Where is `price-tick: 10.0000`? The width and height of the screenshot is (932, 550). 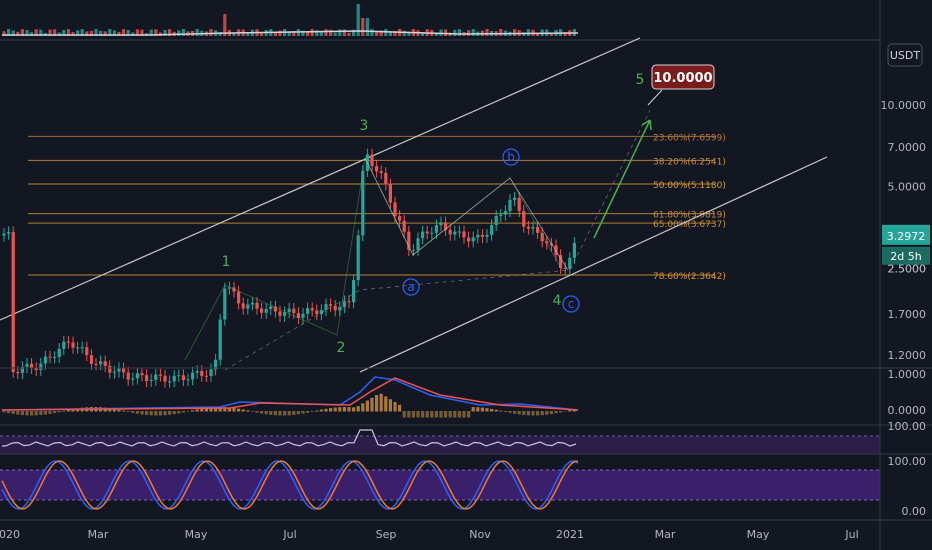
price-tick: 10.0000 is located at coordinates (904, 105).